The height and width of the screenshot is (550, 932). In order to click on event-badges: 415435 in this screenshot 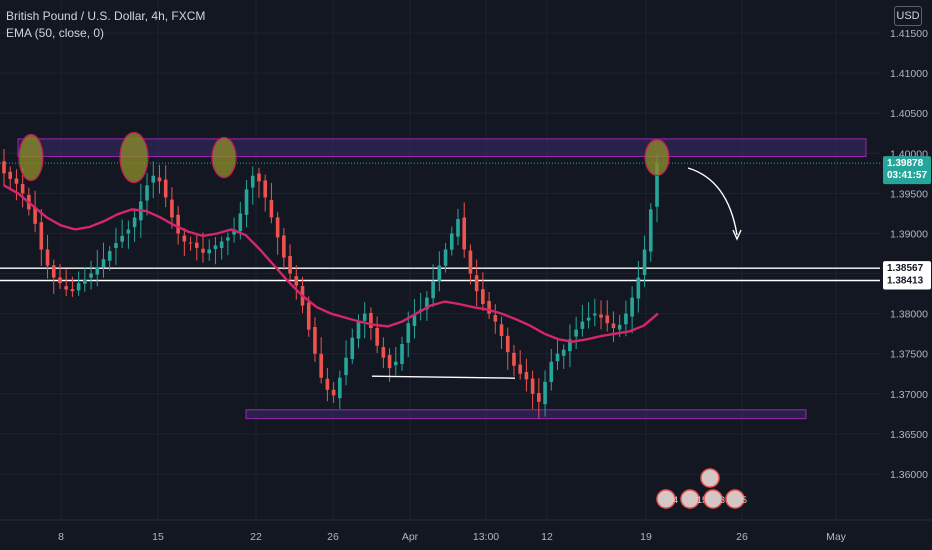, I will do `click(701, 488)`.